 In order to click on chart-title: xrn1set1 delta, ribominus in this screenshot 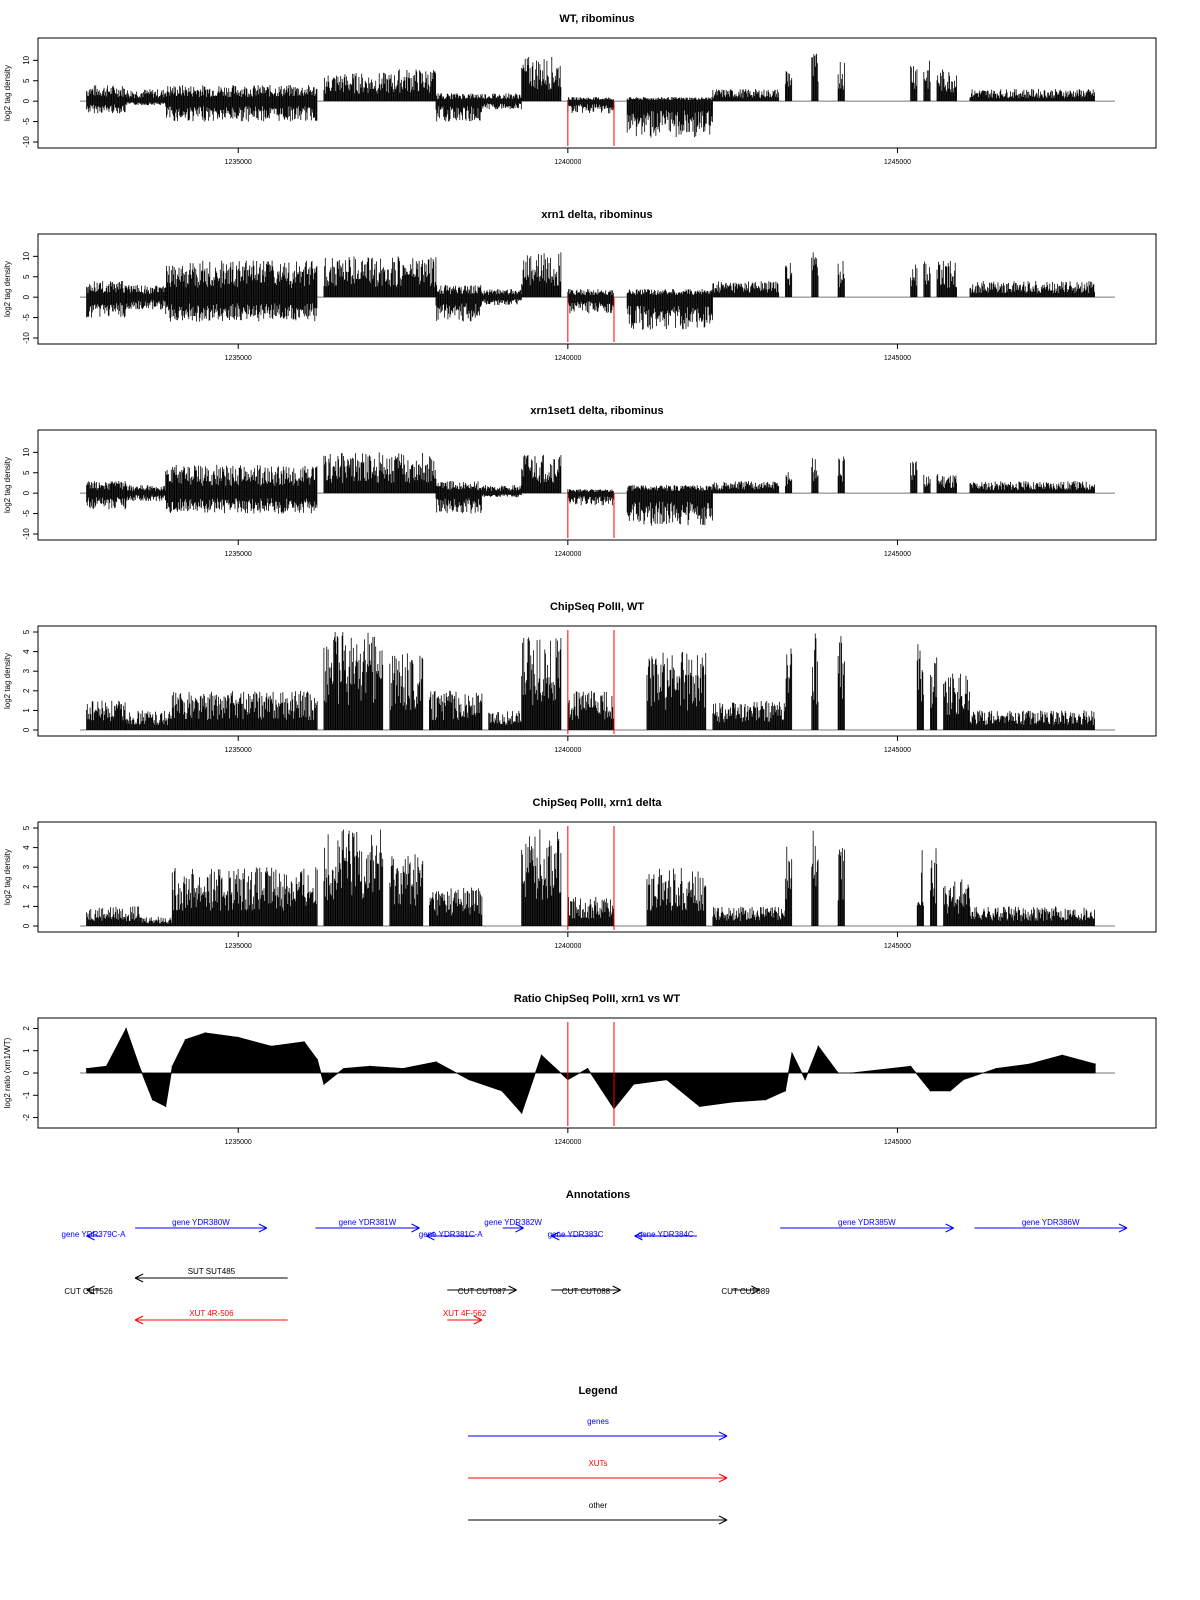, I will do `click(596, 411)`.